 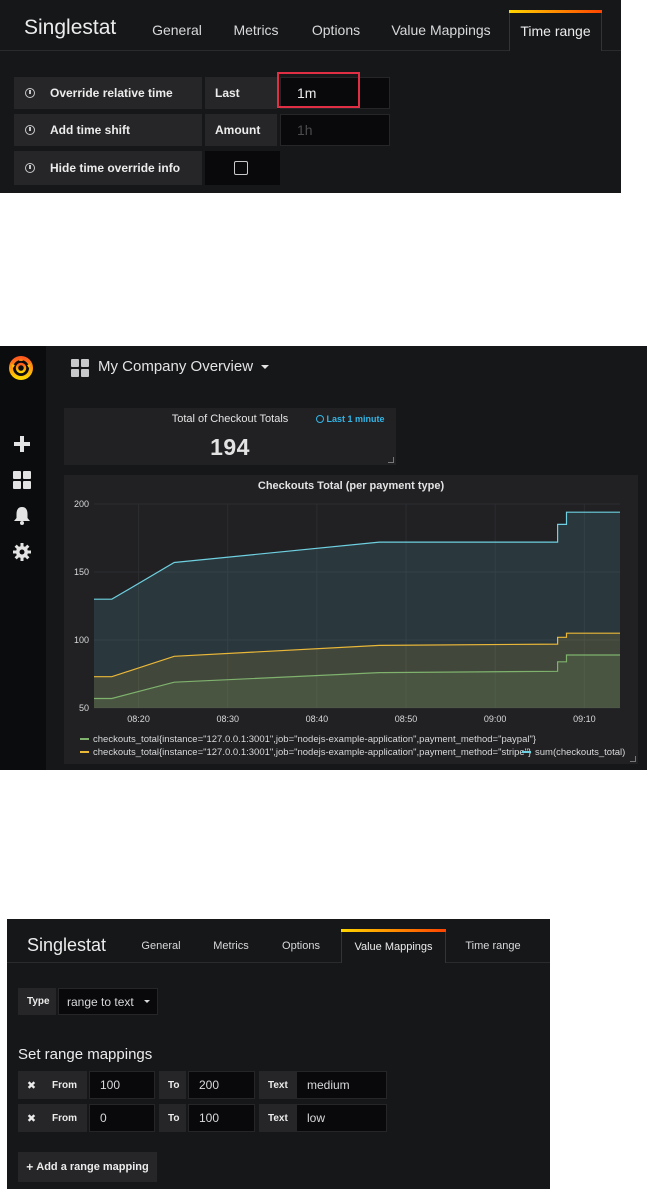 I want to click on panel-title: Checkouts Total (per payment type), so click(x=351, y=486).